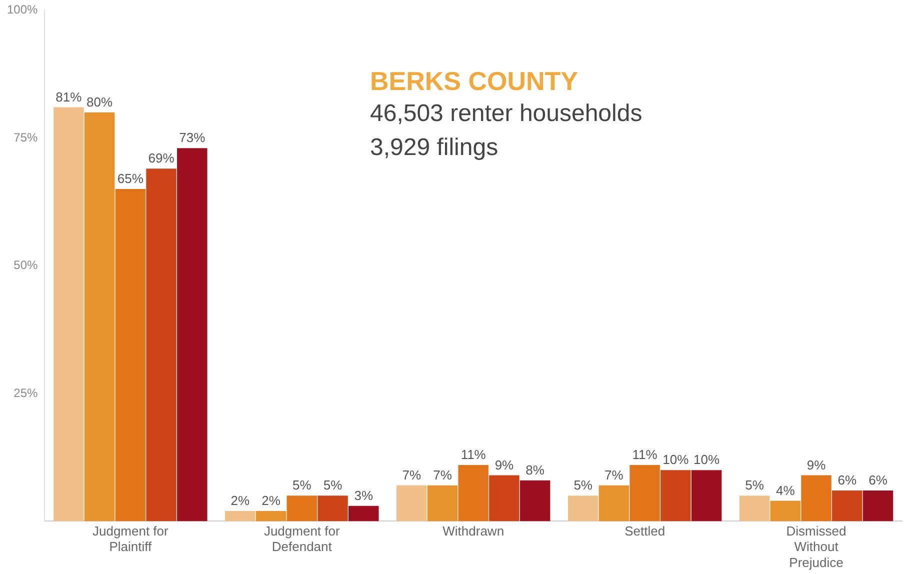  Describe the element at coordinates (161, 158) in the screenshot. I see `data-label: 69%` at that location.